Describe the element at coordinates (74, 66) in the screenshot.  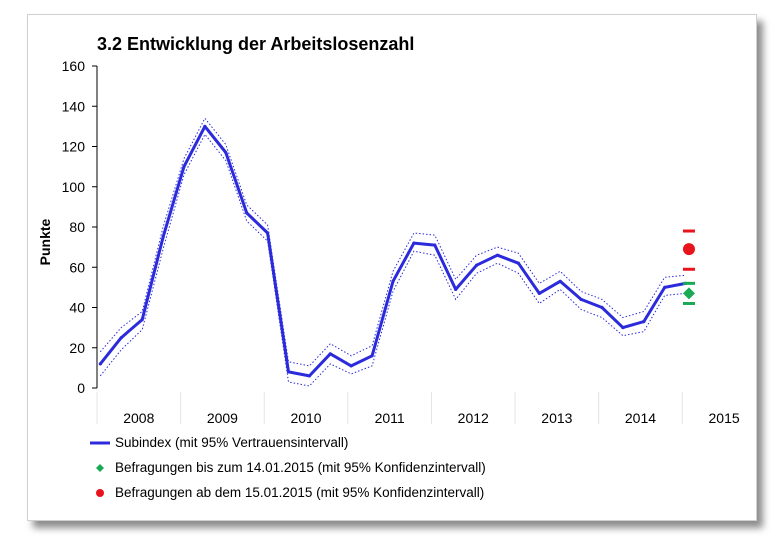
I see `y-tick-label: 160` at that location.